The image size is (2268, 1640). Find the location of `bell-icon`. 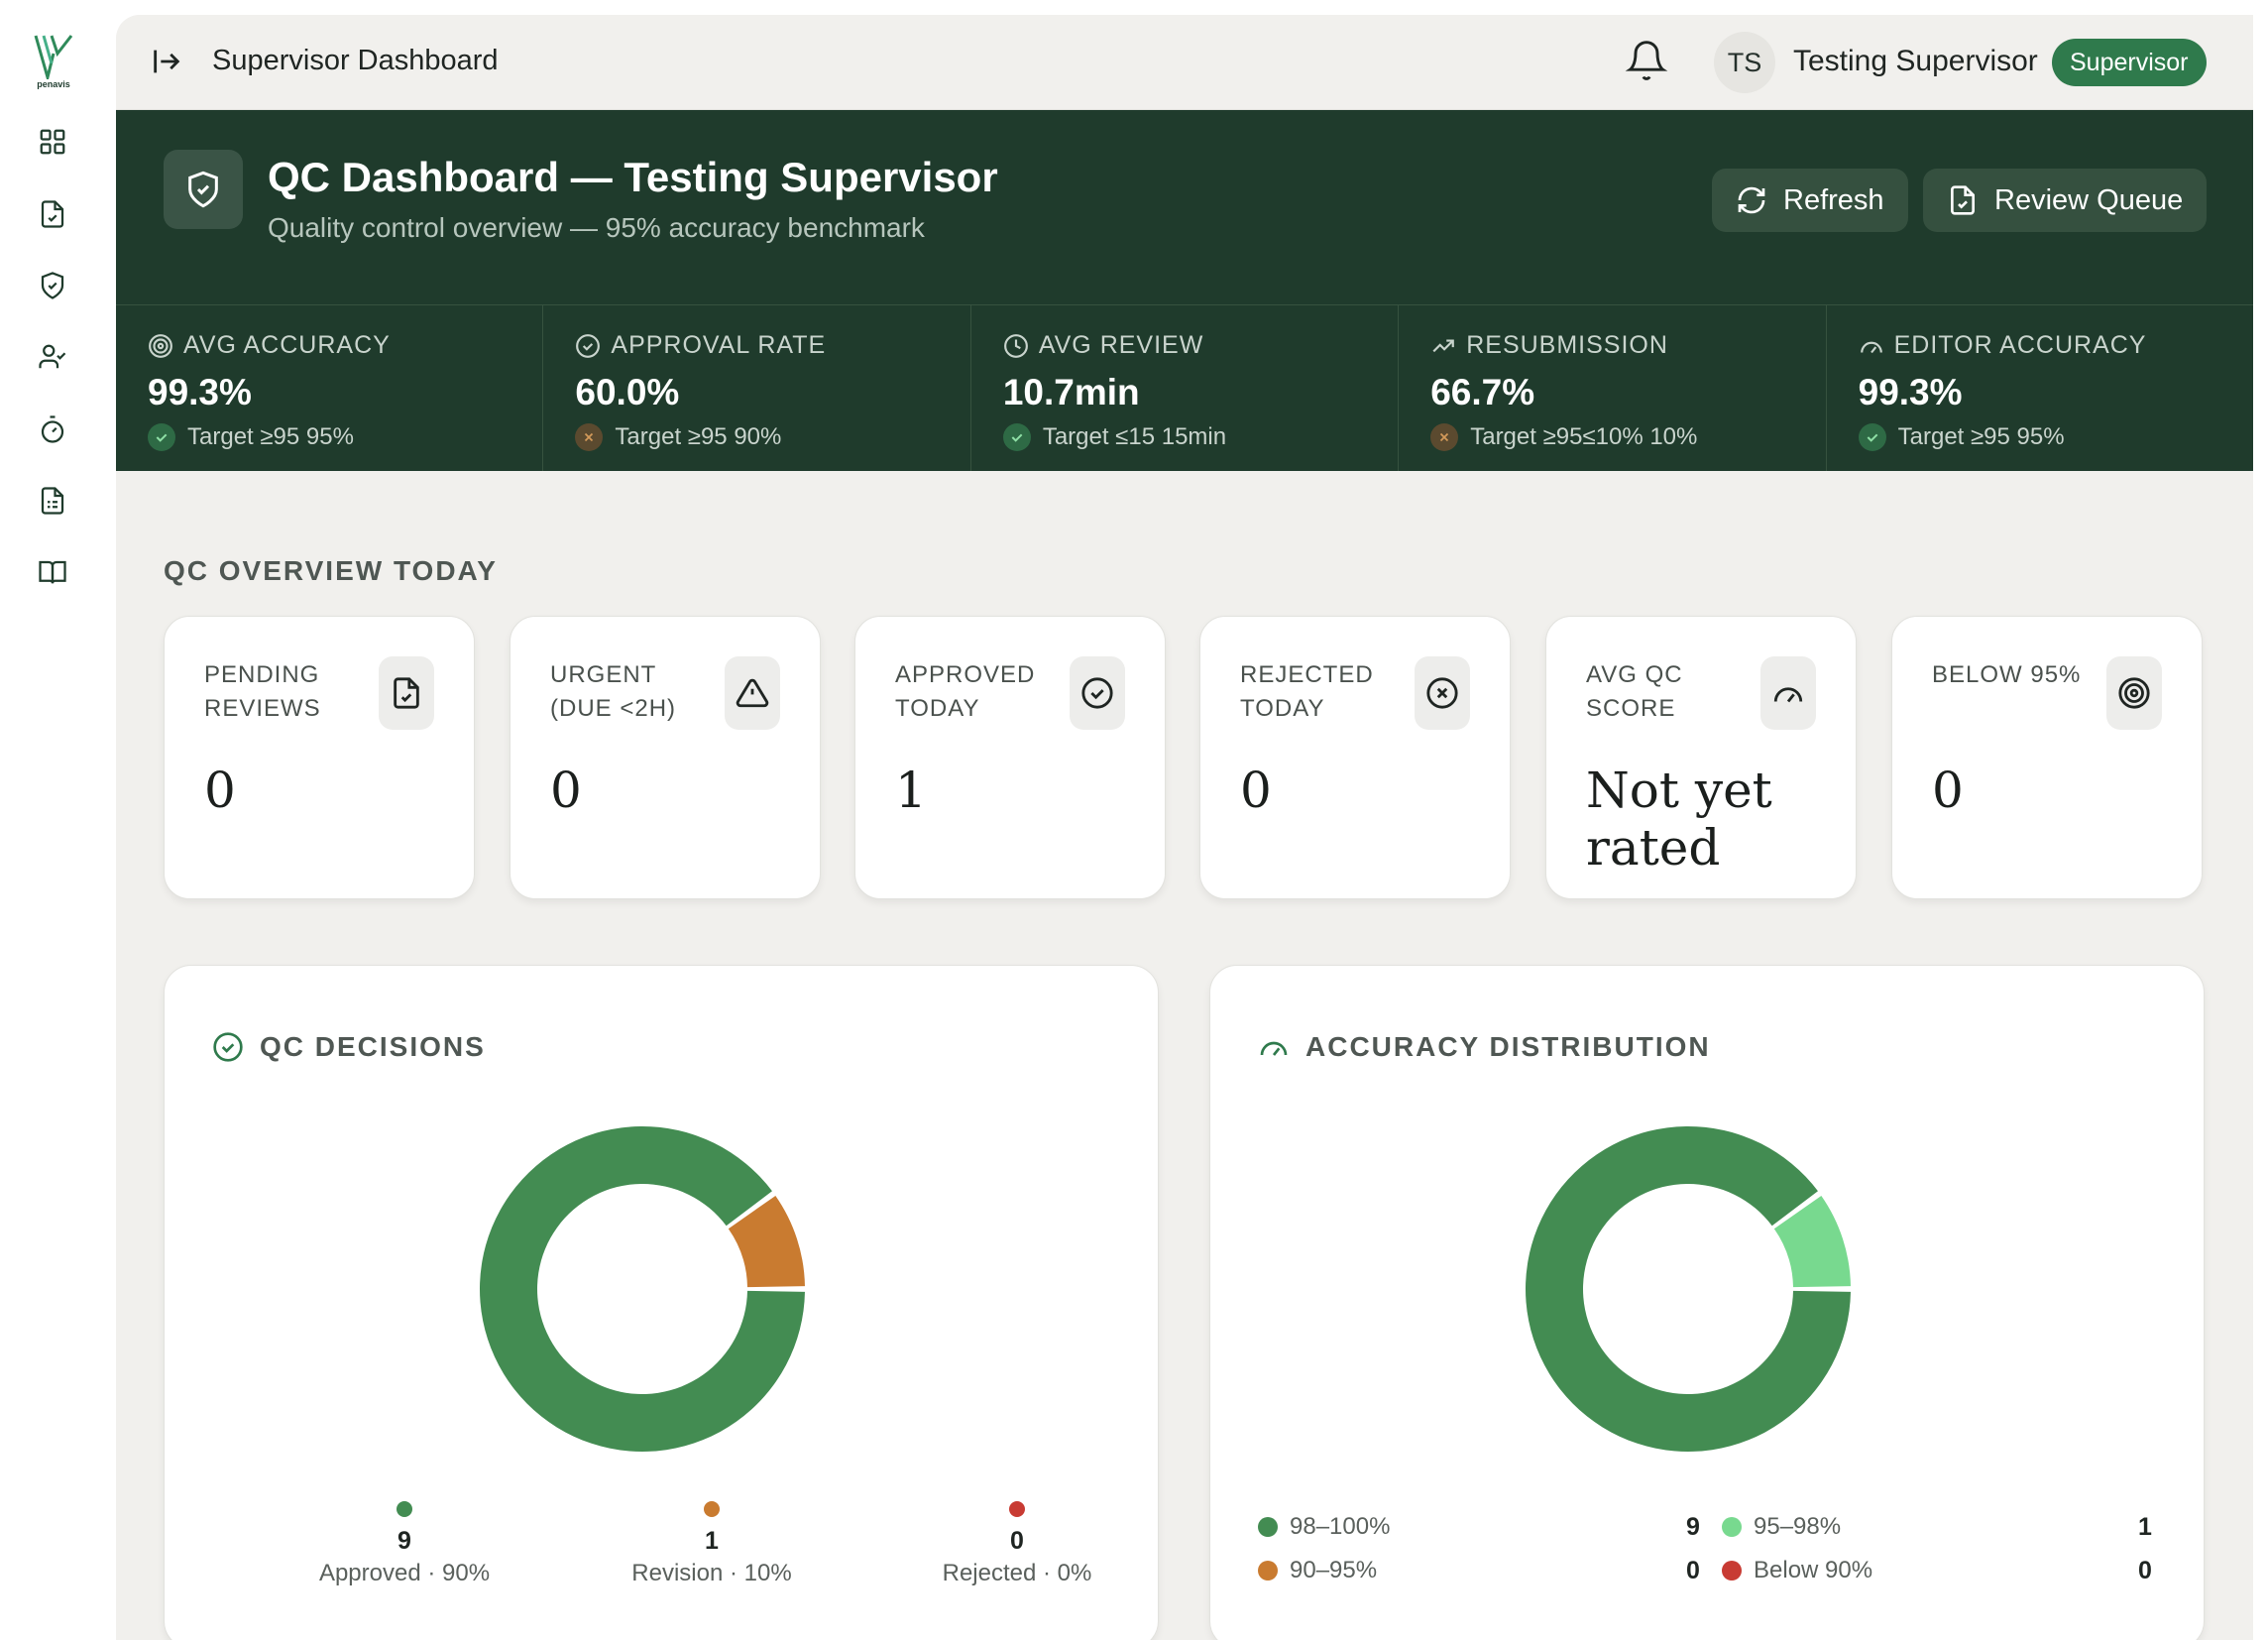

bell-icon is located at coordinates (1646, 60).